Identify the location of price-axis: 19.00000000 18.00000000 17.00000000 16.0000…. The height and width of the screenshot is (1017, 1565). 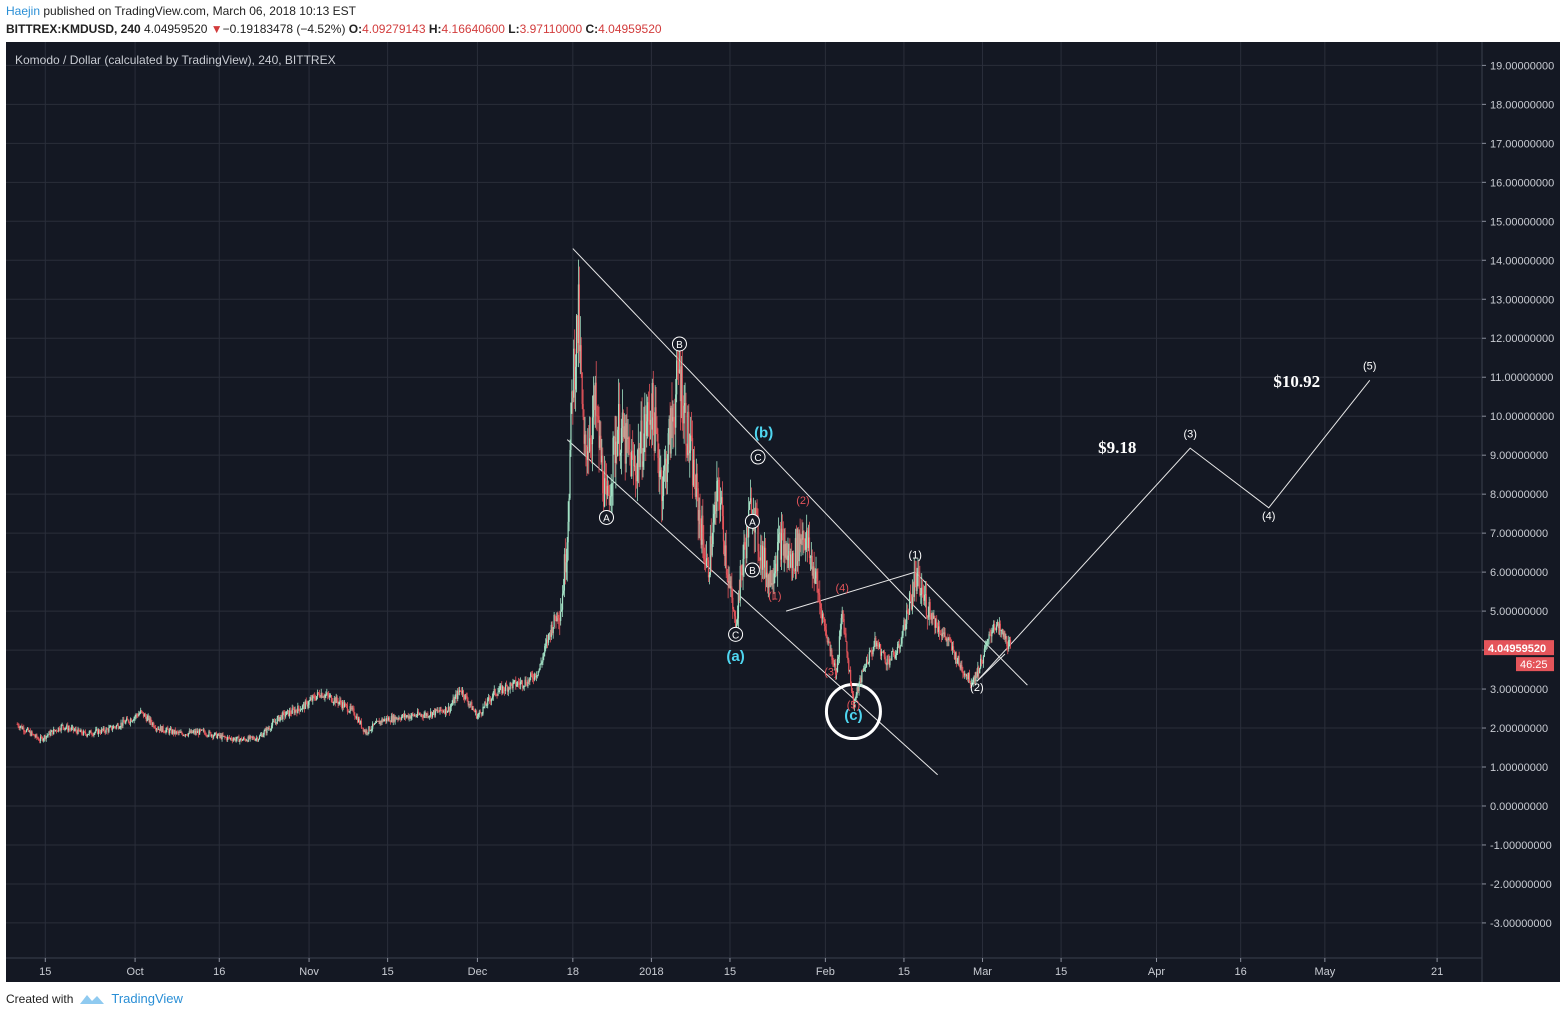
(1520, 512).